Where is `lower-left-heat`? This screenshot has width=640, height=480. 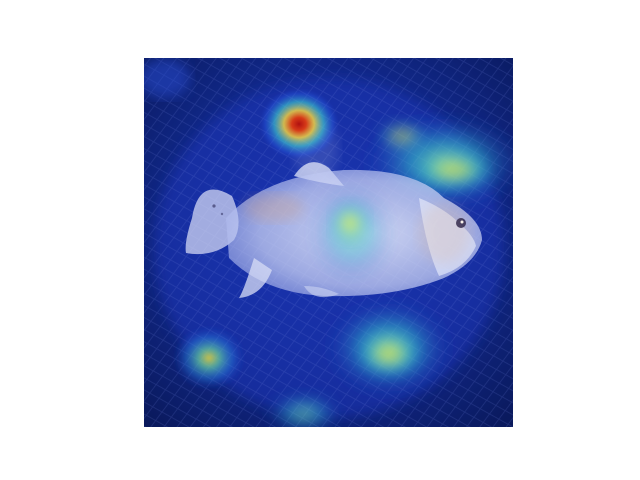
lower-left-heat is located at coordinates (209, 358).